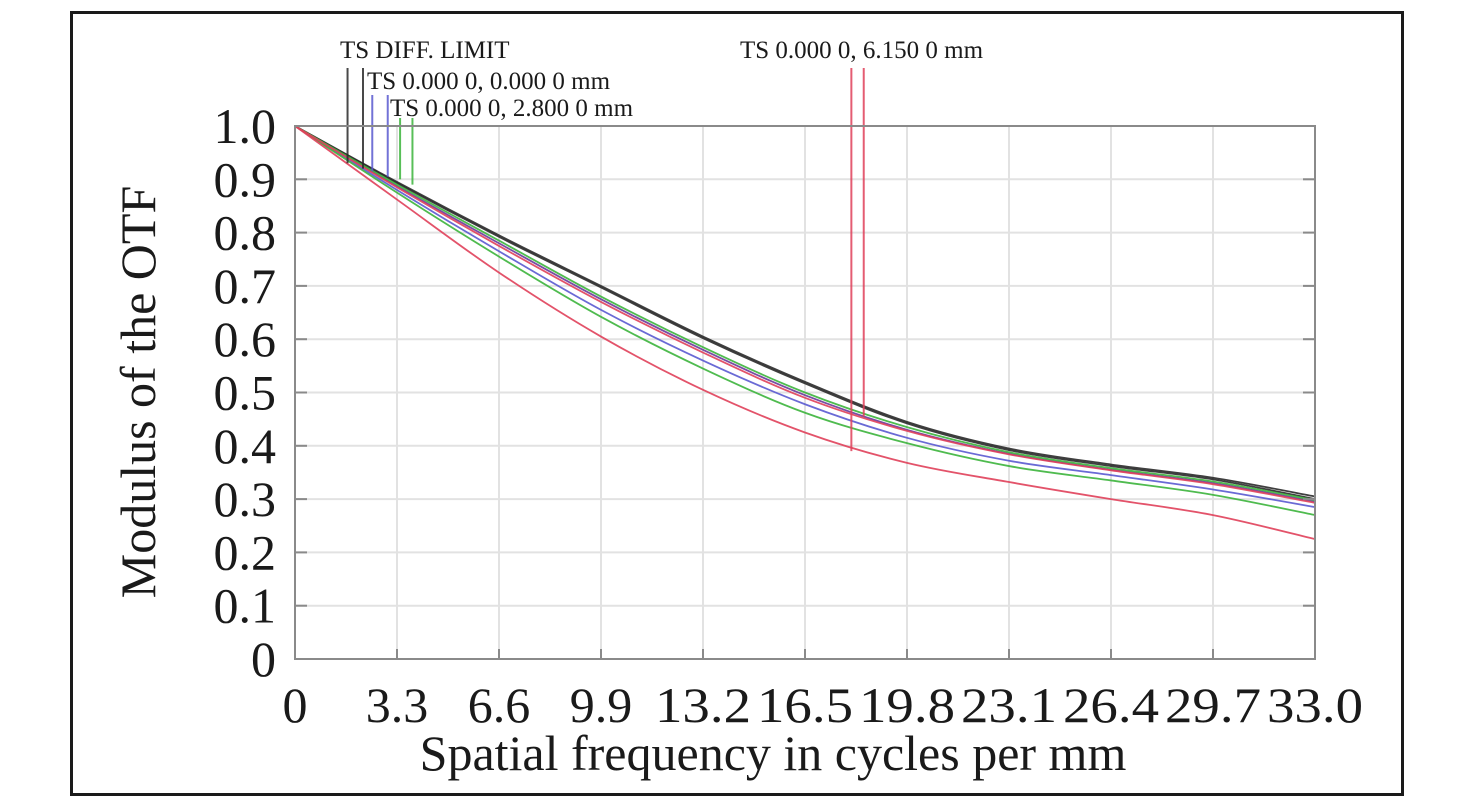 The width and height of the screenshot is (1476, 807). What do you see at coordinates (245, 233) in the screenshot?
I see `y-tick-label: 0.8` at bounding box center [245, 233].